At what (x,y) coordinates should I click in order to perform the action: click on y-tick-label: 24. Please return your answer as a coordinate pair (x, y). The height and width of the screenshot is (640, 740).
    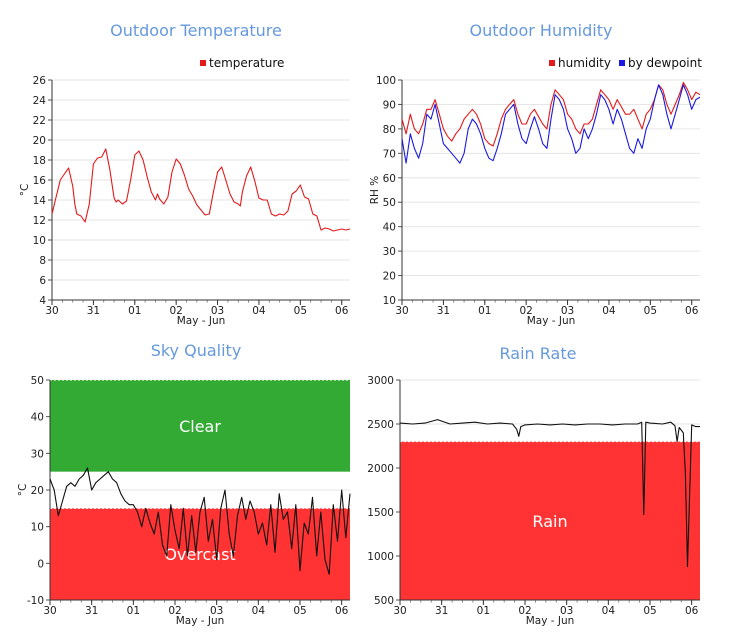
    Looking at the image, I should click on (40, 101).